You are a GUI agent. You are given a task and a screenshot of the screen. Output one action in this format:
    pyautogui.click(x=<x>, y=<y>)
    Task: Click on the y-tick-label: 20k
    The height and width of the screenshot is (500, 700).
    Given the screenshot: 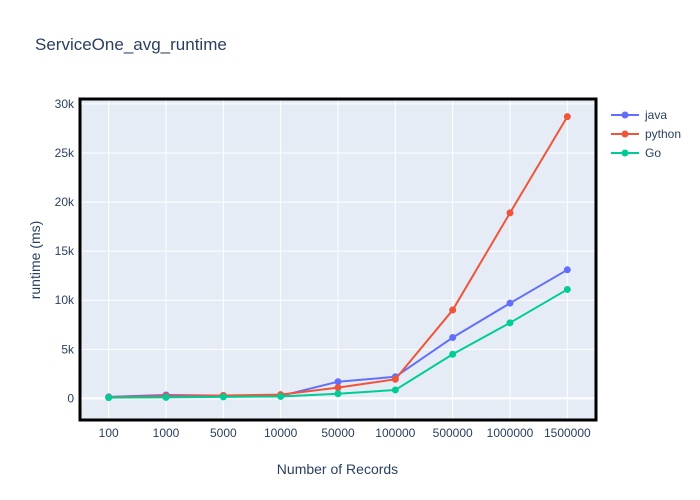 What is the action you would take?
    pyautogui.click(x=65, y=202)
    